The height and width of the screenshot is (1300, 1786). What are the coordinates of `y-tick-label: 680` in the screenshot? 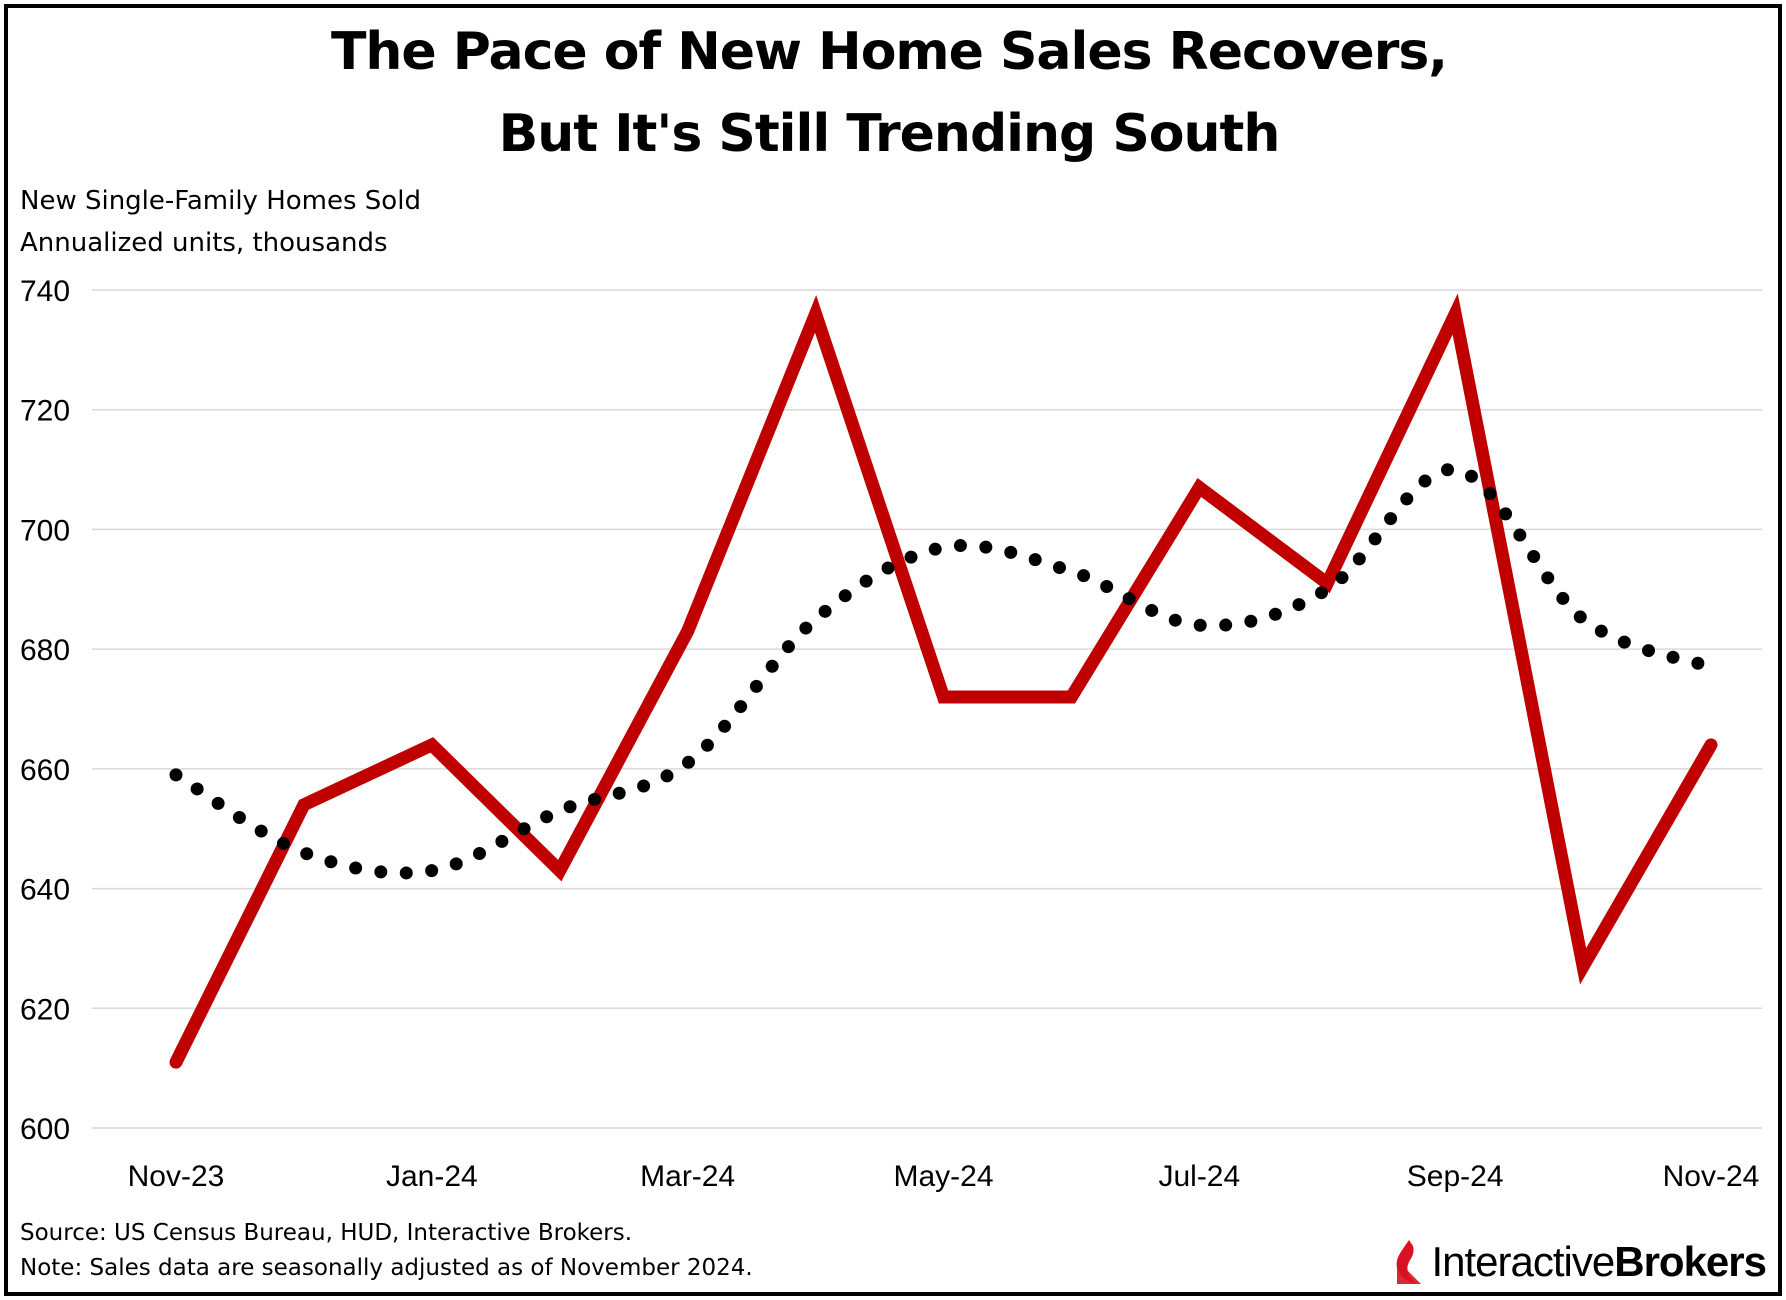 It's located at (45, 650).